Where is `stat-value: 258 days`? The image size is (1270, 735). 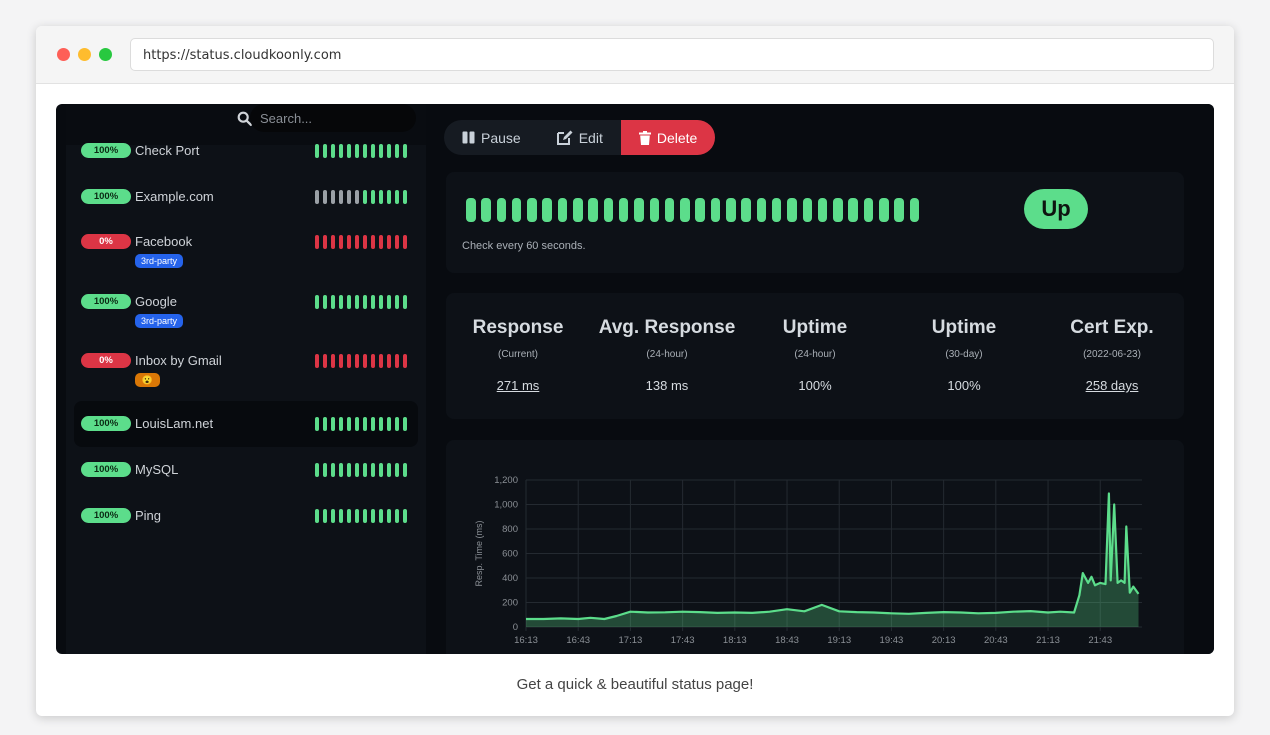 stat-value: 258 days is located at coordinates (1112, 385).